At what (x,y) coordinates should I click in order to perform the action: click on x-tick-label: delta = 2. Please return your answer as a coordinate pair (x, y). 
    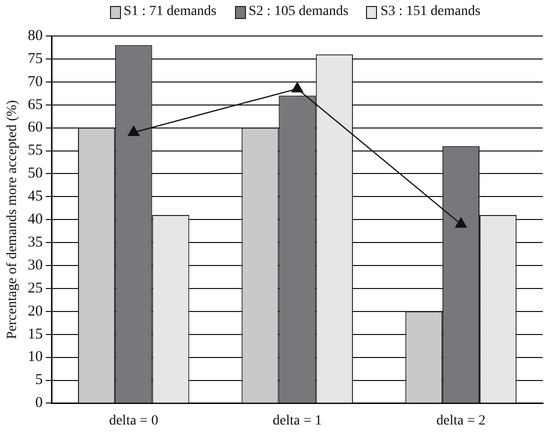
    Looking at the image, I should click on (461, 420).